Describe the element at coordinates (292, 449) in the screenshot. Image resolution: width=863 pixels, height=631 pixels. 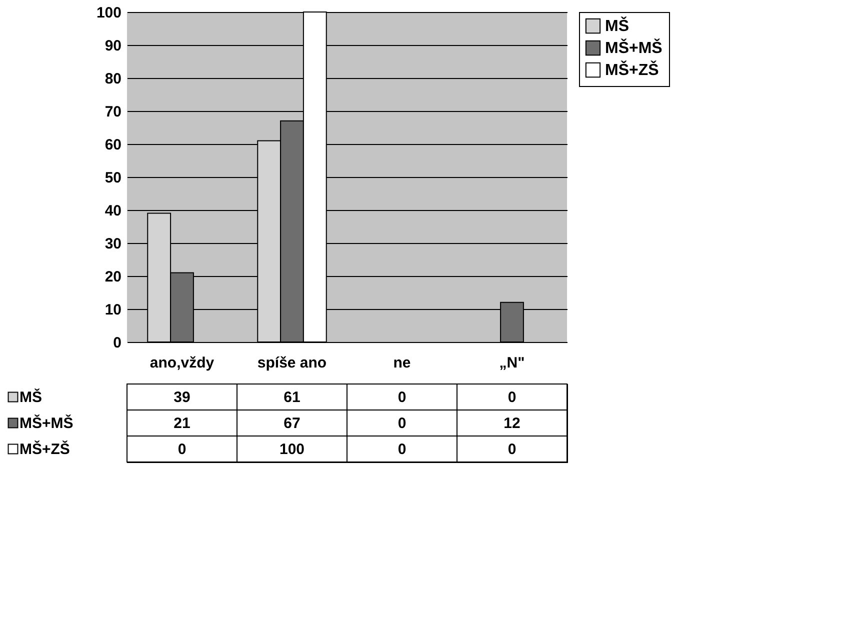
I see `data-label: 100` at that location.